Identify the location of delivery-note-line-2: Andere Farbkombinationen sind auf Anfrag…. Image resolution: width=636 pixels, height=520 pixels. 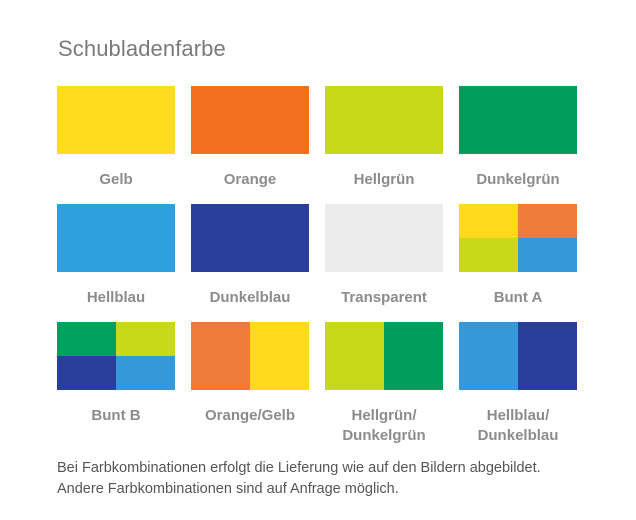
(228, 489).